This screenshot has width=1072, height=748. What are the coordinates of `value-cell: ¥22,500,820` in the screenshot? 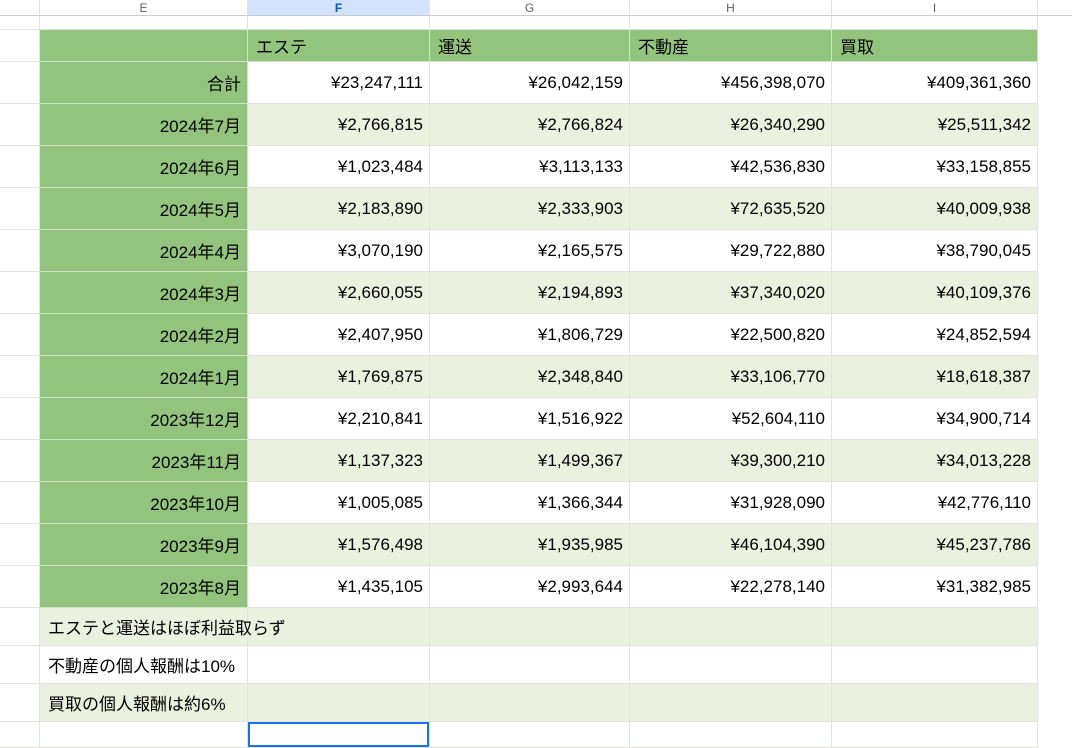 It's located at (731, 335).